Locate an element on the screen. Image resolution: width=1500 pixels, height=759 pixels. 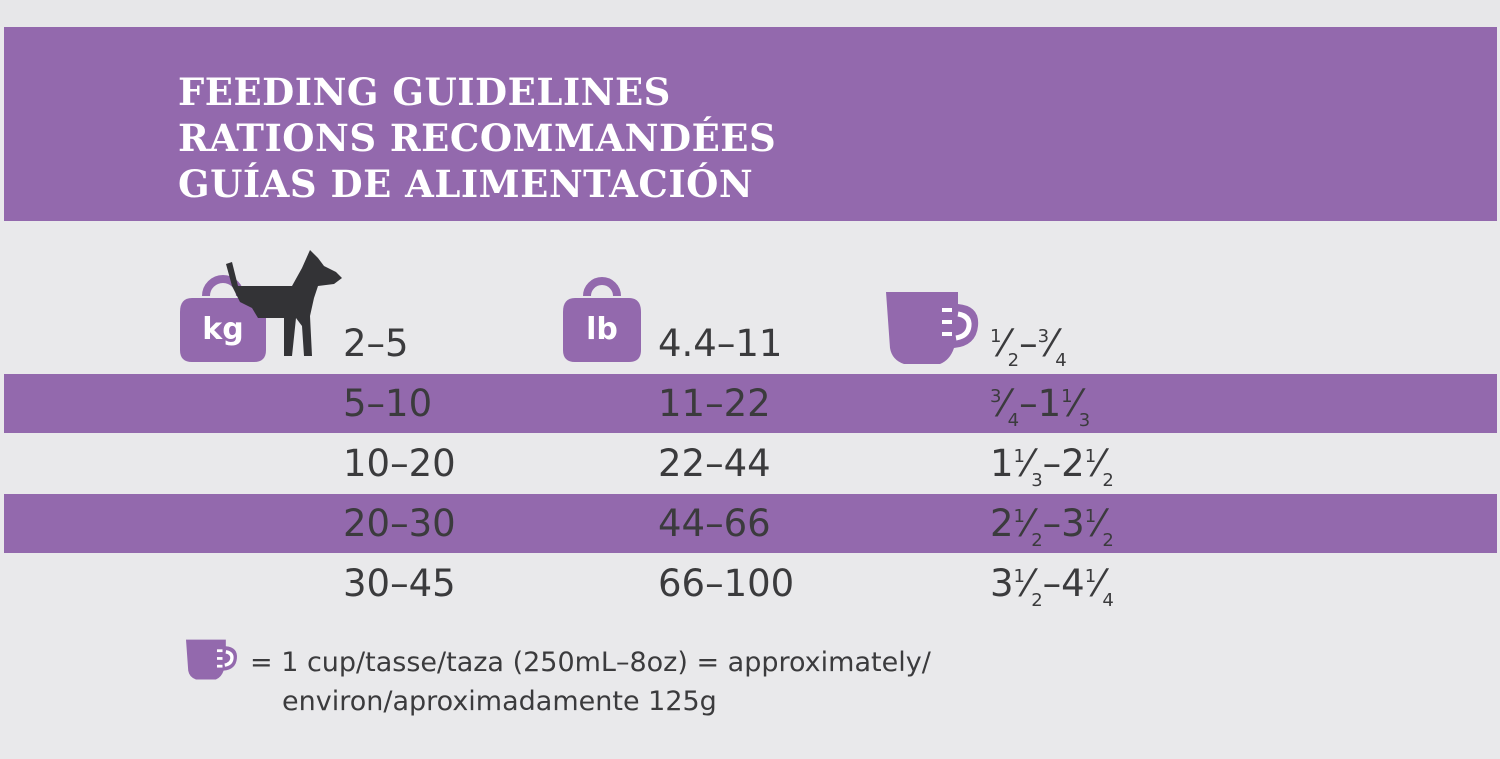
kg-label: kg is located at coordinates (222, 329).